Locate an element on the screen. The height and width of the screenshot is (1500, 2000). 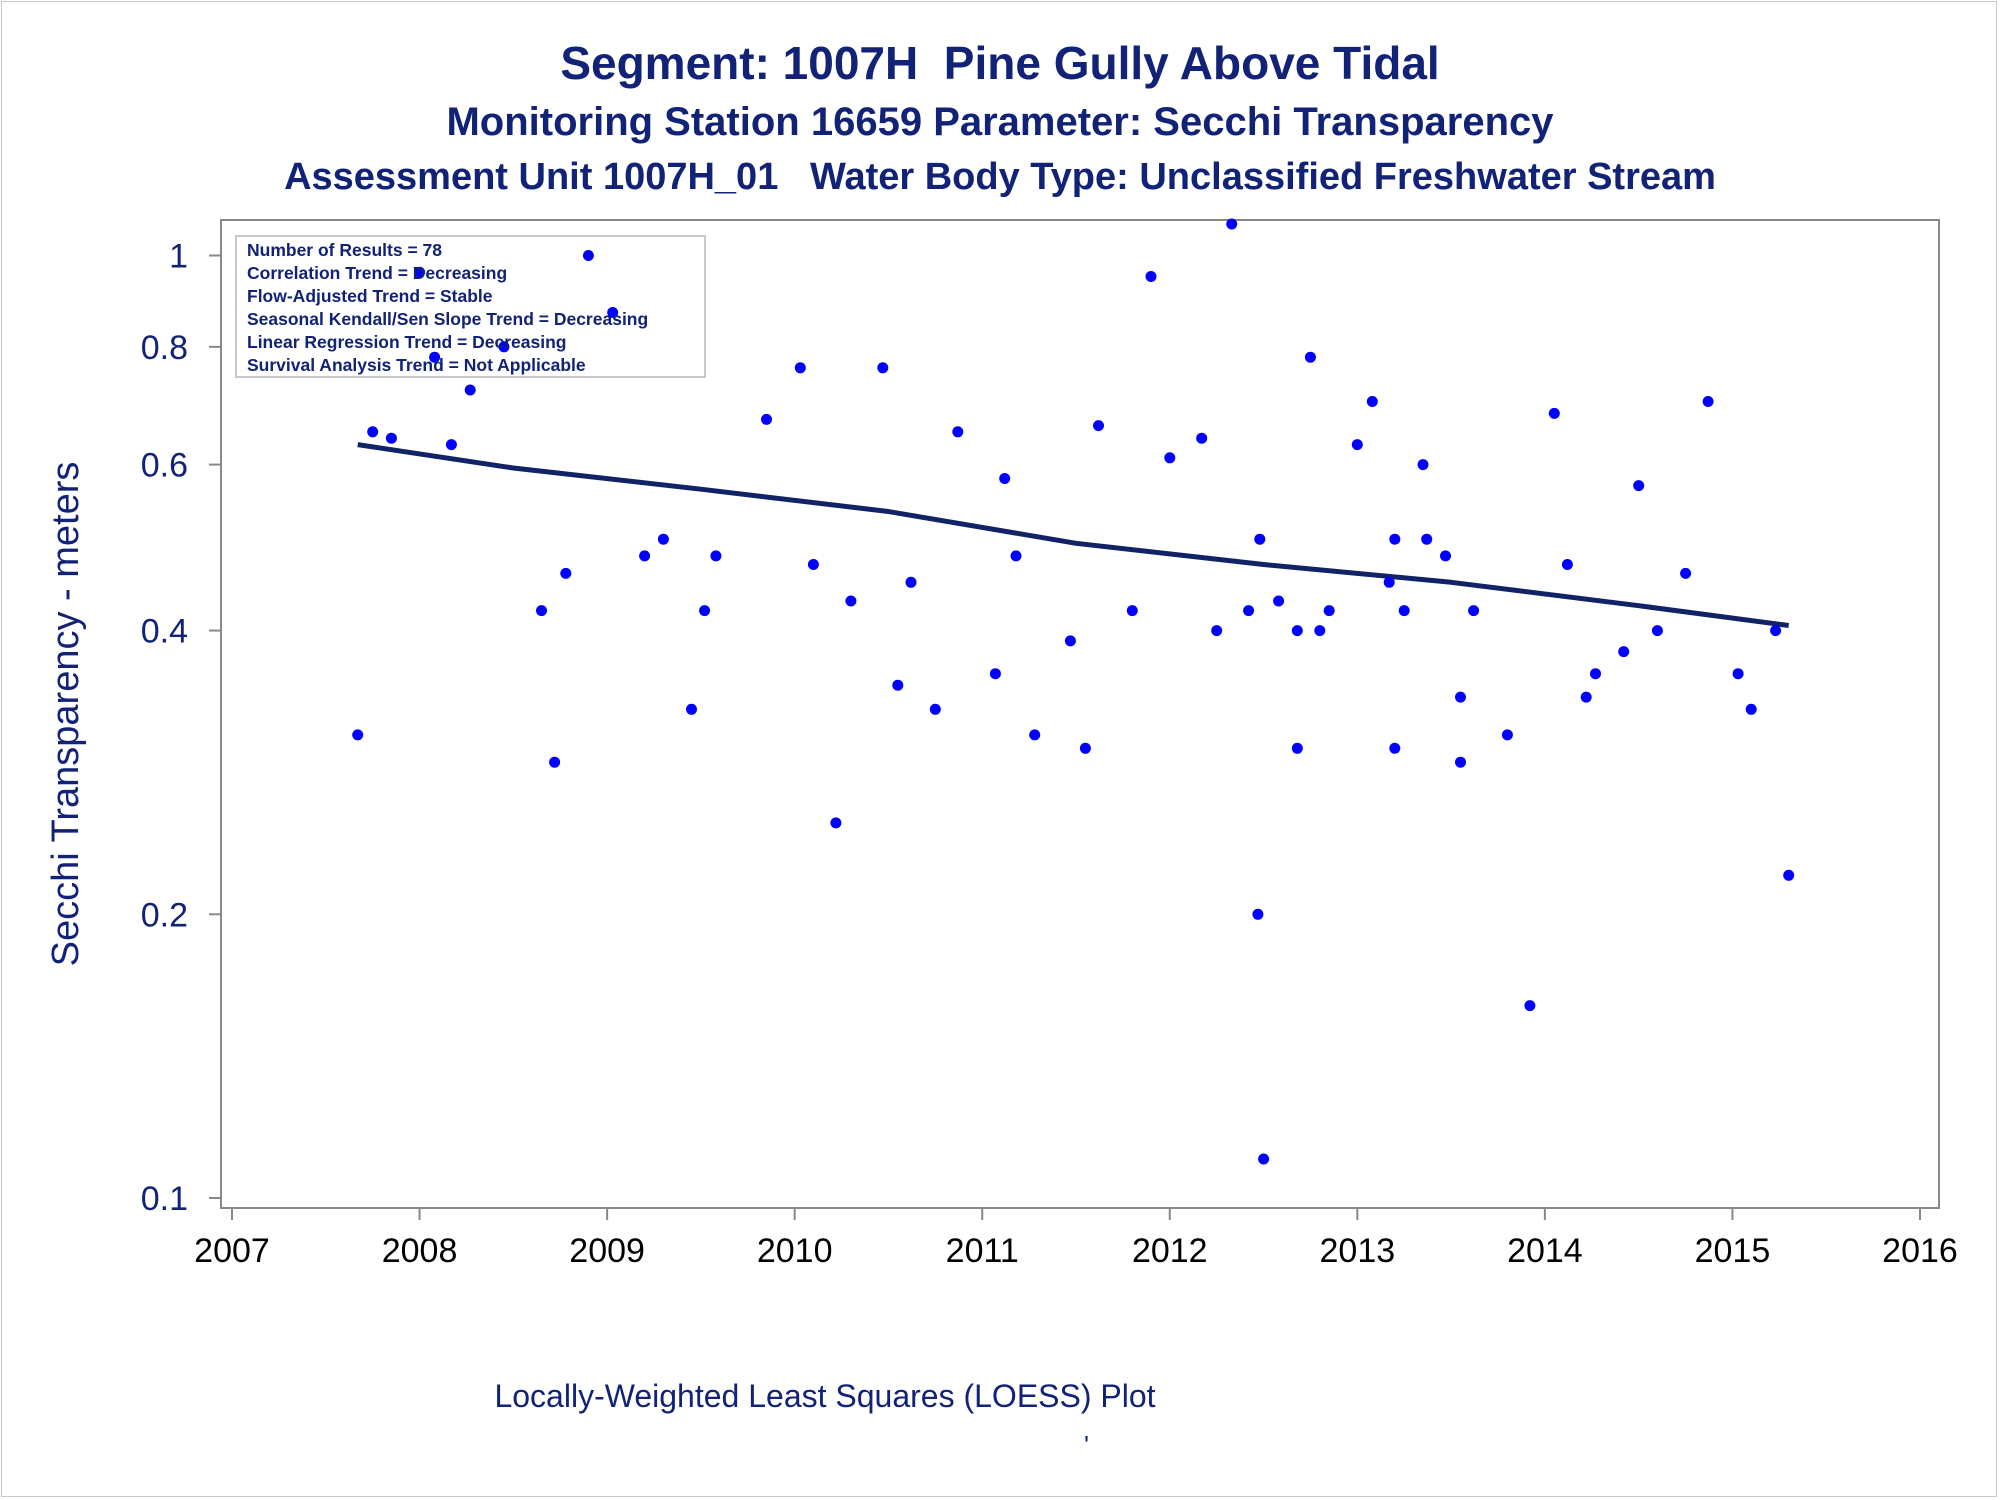
y-tick-label: 0.6 is located at coordinates (164, 466).